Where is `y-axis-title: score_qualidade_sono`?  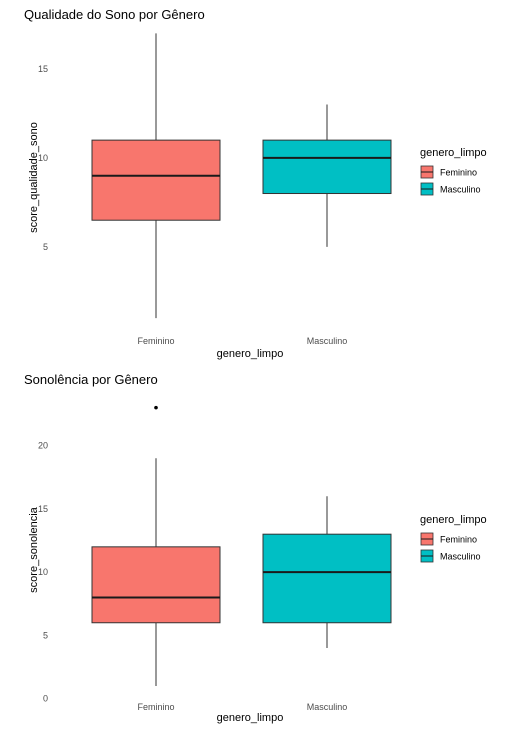 y-axis-title: score_qualidade_sono is located at coordinates (34, 177).